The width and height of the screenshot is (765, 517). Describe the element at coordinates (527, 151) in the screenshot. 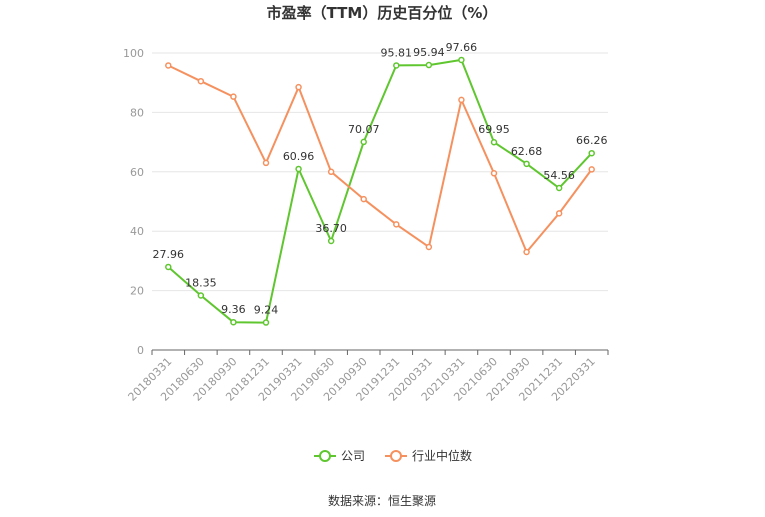

I see `data-label: 62.68` at that location.